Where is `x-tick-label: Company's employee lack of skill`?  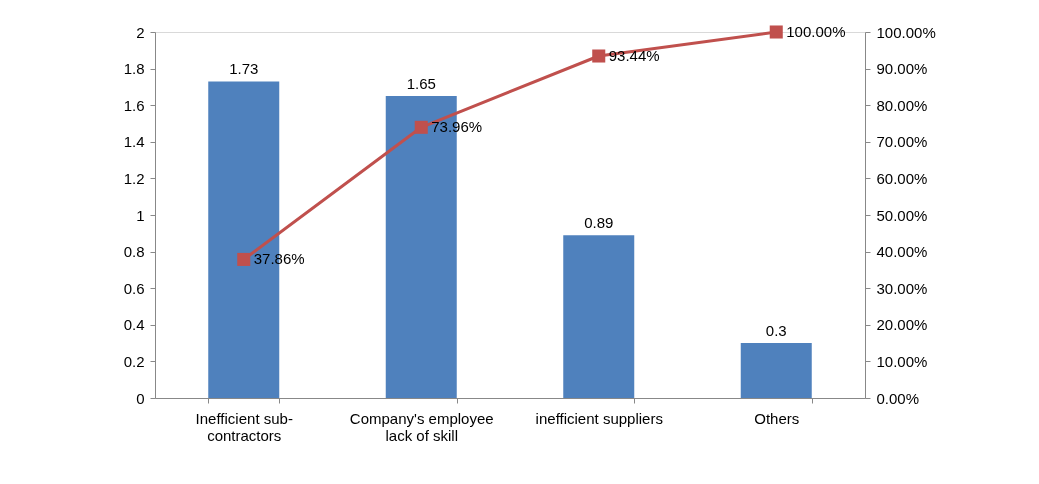
x-tick-label: Company's employee lack of skill is located at coordinates (421, 426).